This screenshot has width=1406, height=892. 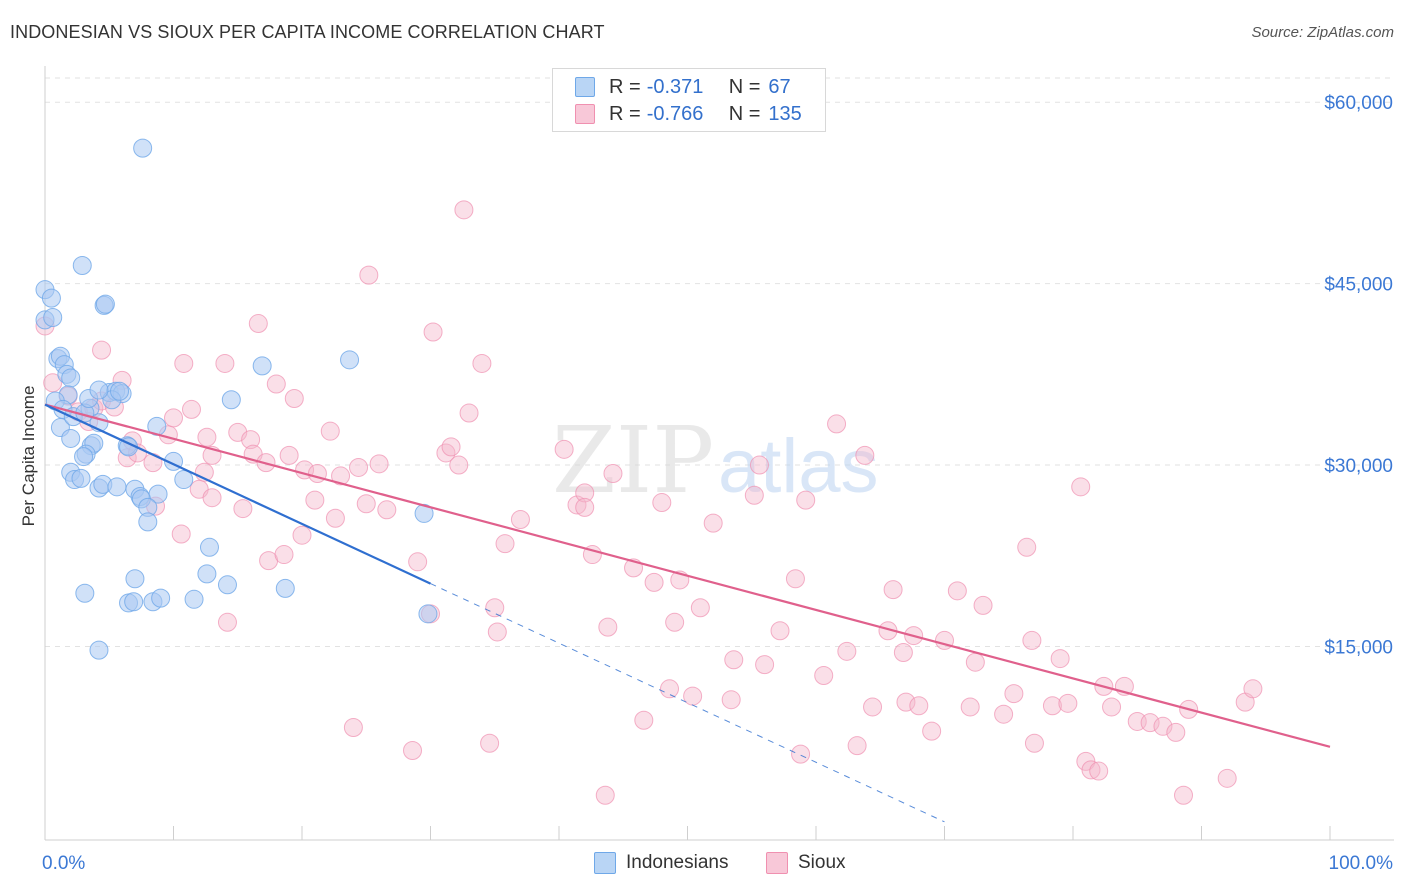 I want to click on legend-item-indonesians: Indonesians, so click(x=661, y=863).